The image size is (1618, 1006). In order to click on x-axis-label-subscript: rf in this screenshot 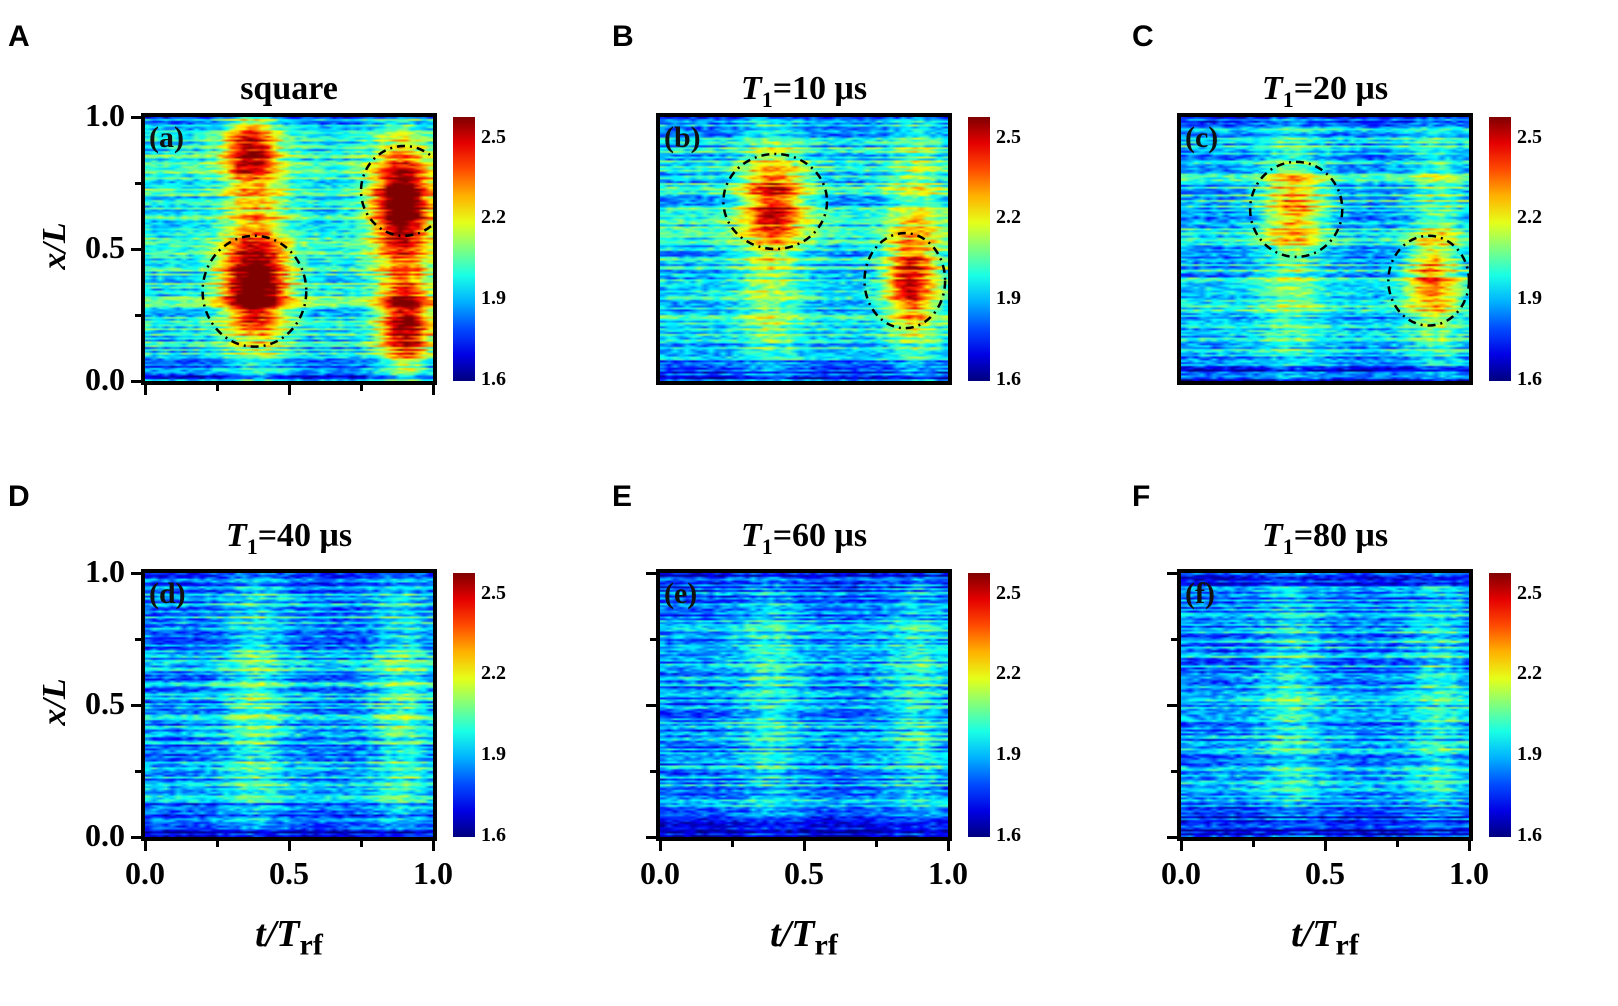, I will do `click(826, 945)`.